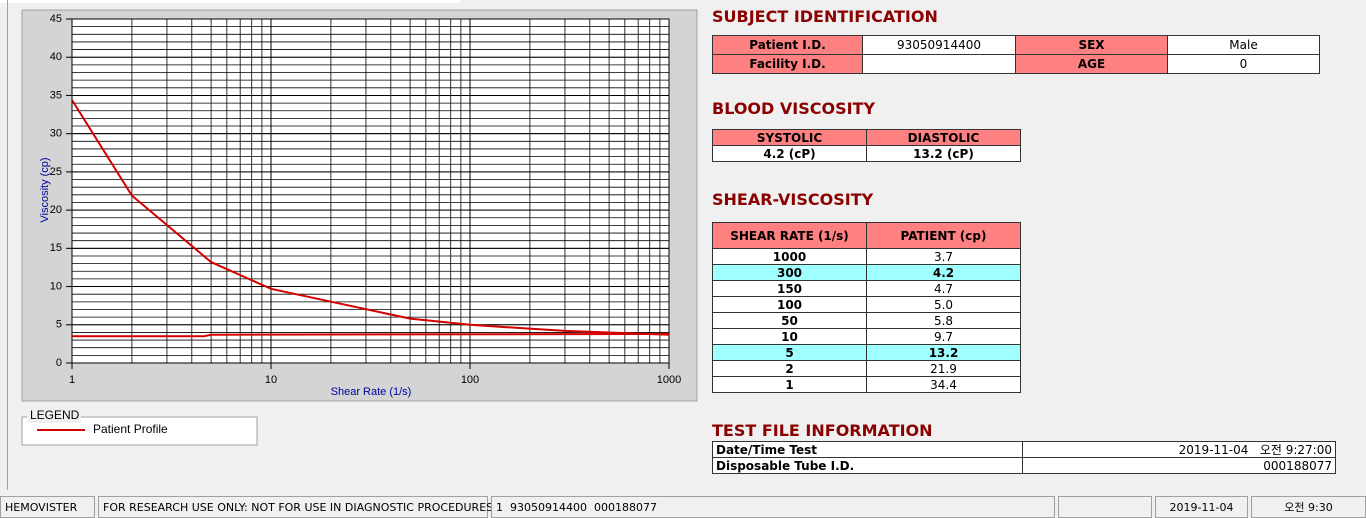 This screenshot has width=1366, height=518. I want to click on table-cell: Date/Time Test, so click(867, 449).